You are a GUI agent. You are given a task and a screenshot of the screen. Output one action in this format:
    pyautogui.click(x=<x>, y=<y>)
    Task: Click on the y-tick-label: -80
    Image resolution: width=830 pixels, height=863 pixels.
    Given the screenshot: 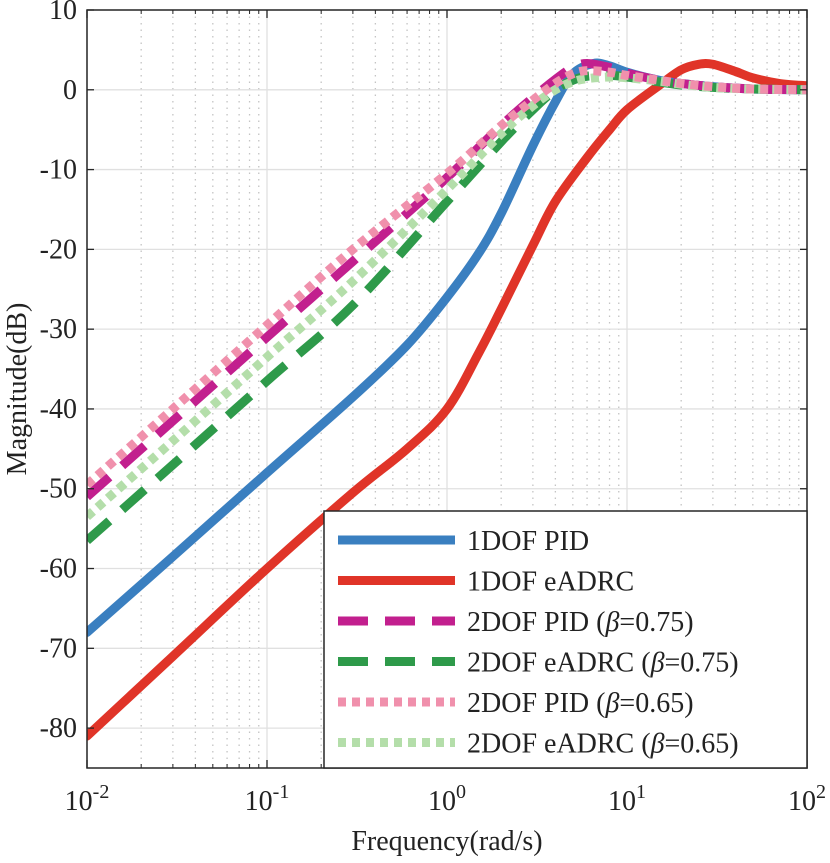 What is the action you would take?
    pyautogui.click(x=58, y=728)
    